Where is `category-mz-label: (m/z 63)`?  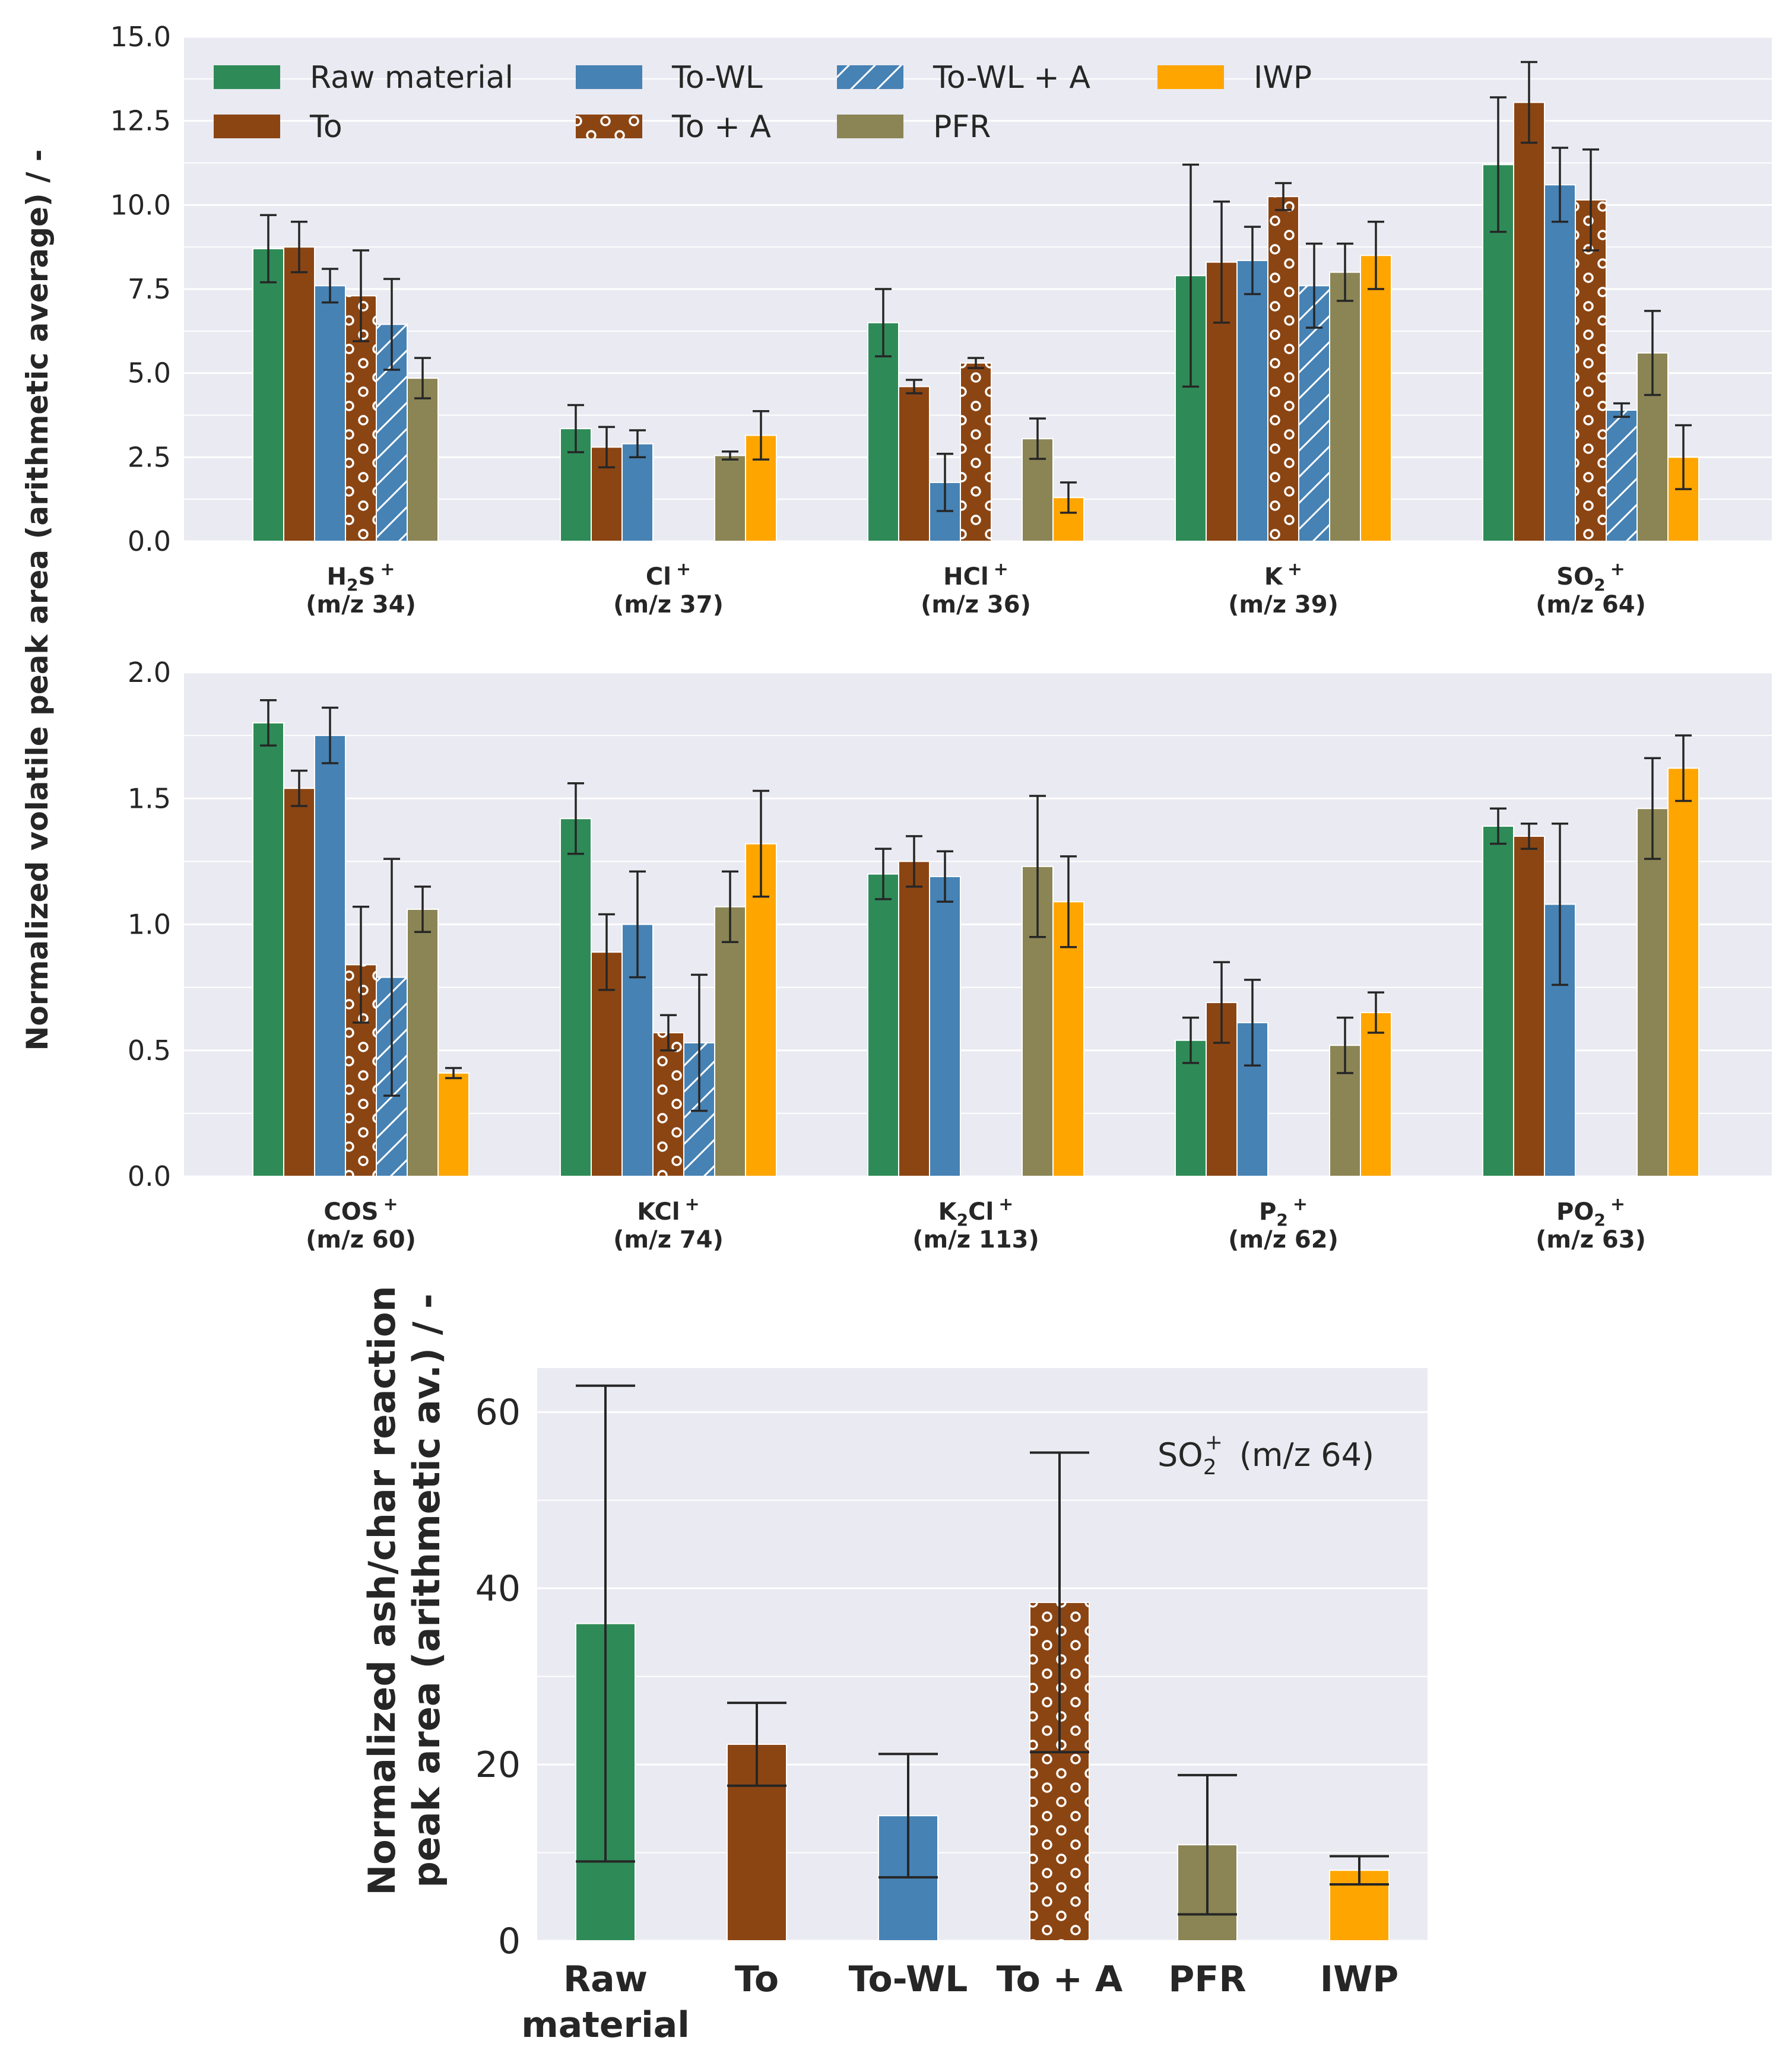 category-mz-label: (m/z 63) is located at coordinates (1591, 1239).